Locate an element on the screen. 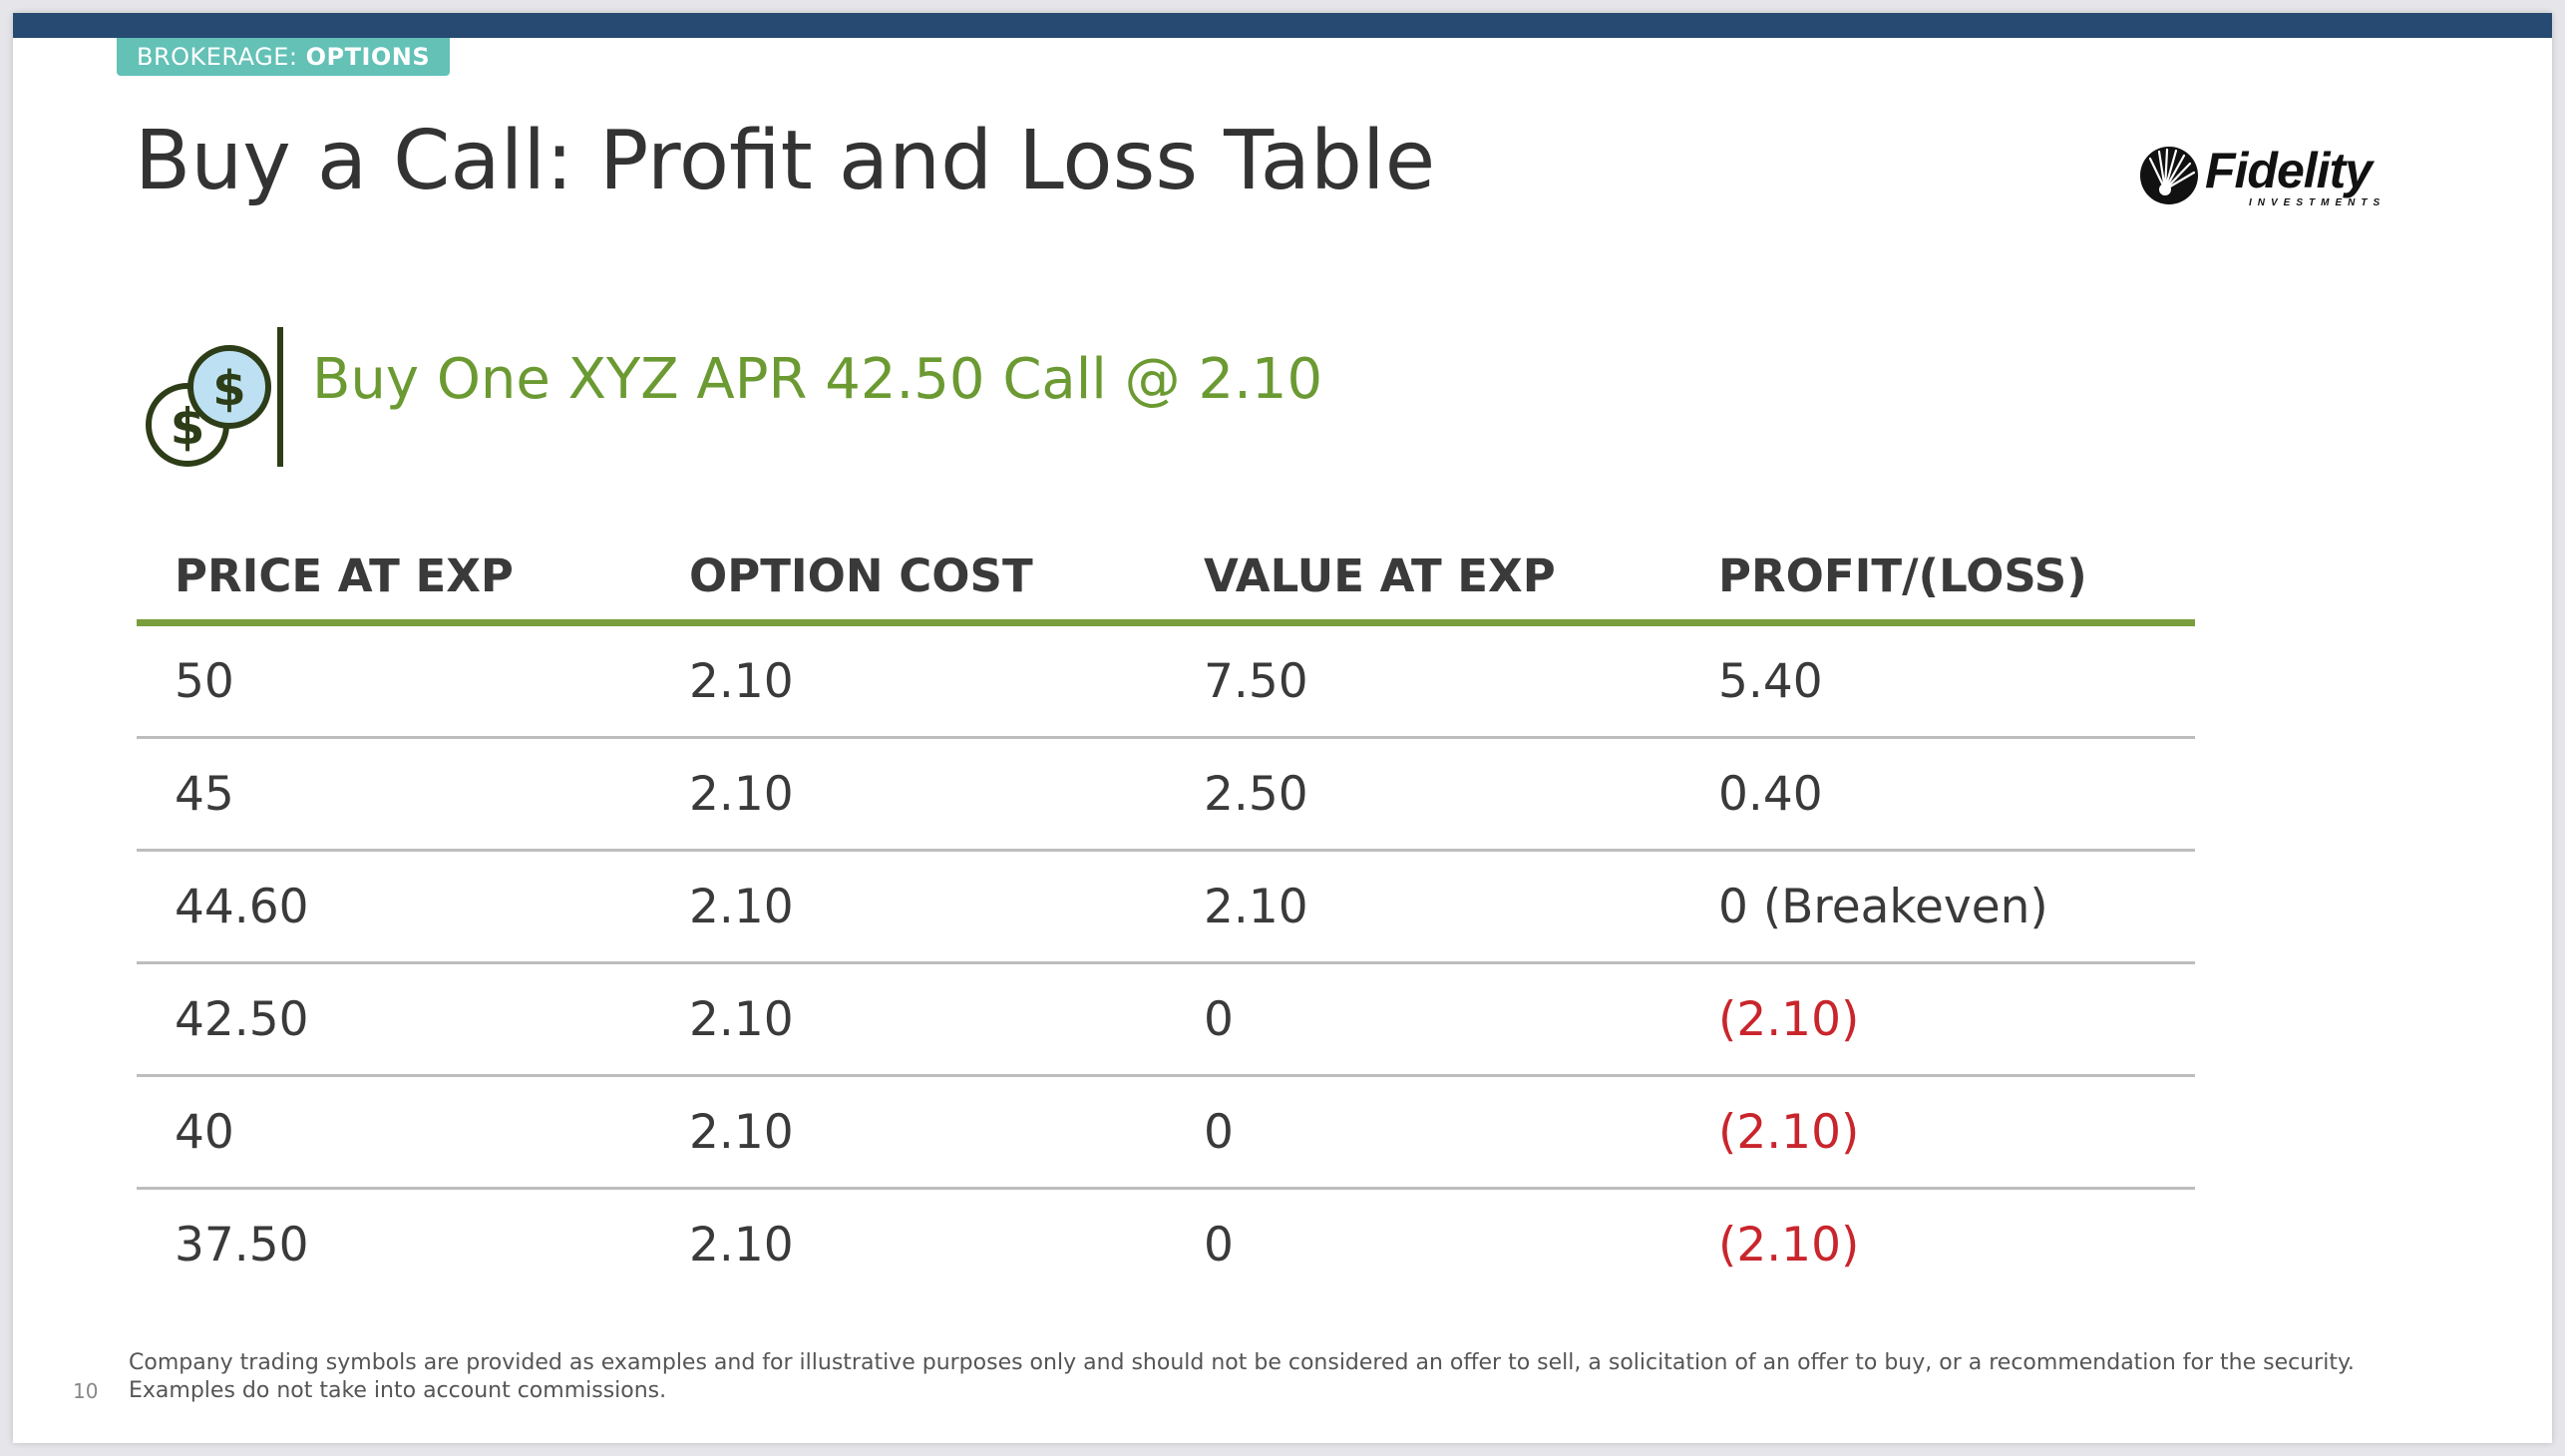 This screenshot has width=2565, height=1456. dollar-coins-icon: $ $ is located at coordinates (208, 406).